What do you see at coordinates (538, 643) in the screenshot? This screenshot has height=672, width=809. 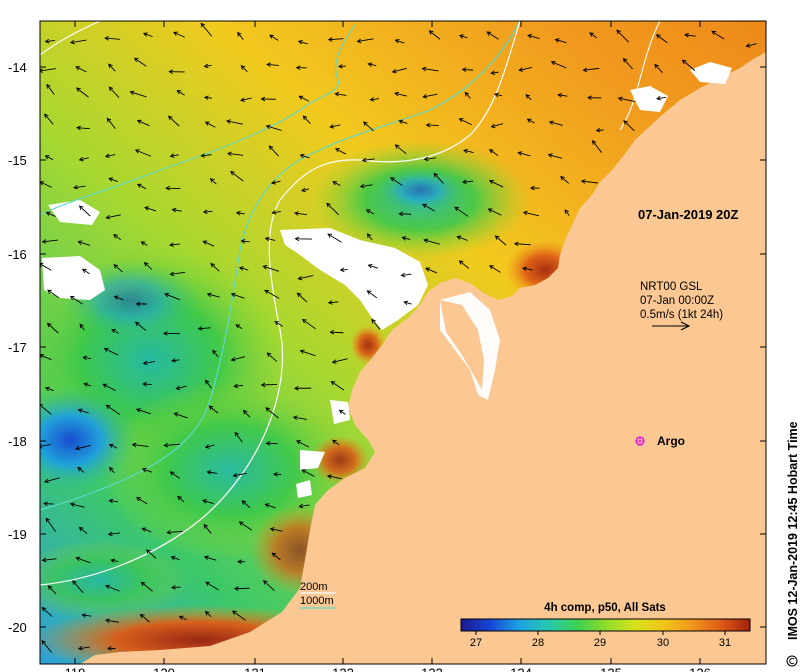 I see `colorbar-tick: 28` at bounding box center [538, 643].